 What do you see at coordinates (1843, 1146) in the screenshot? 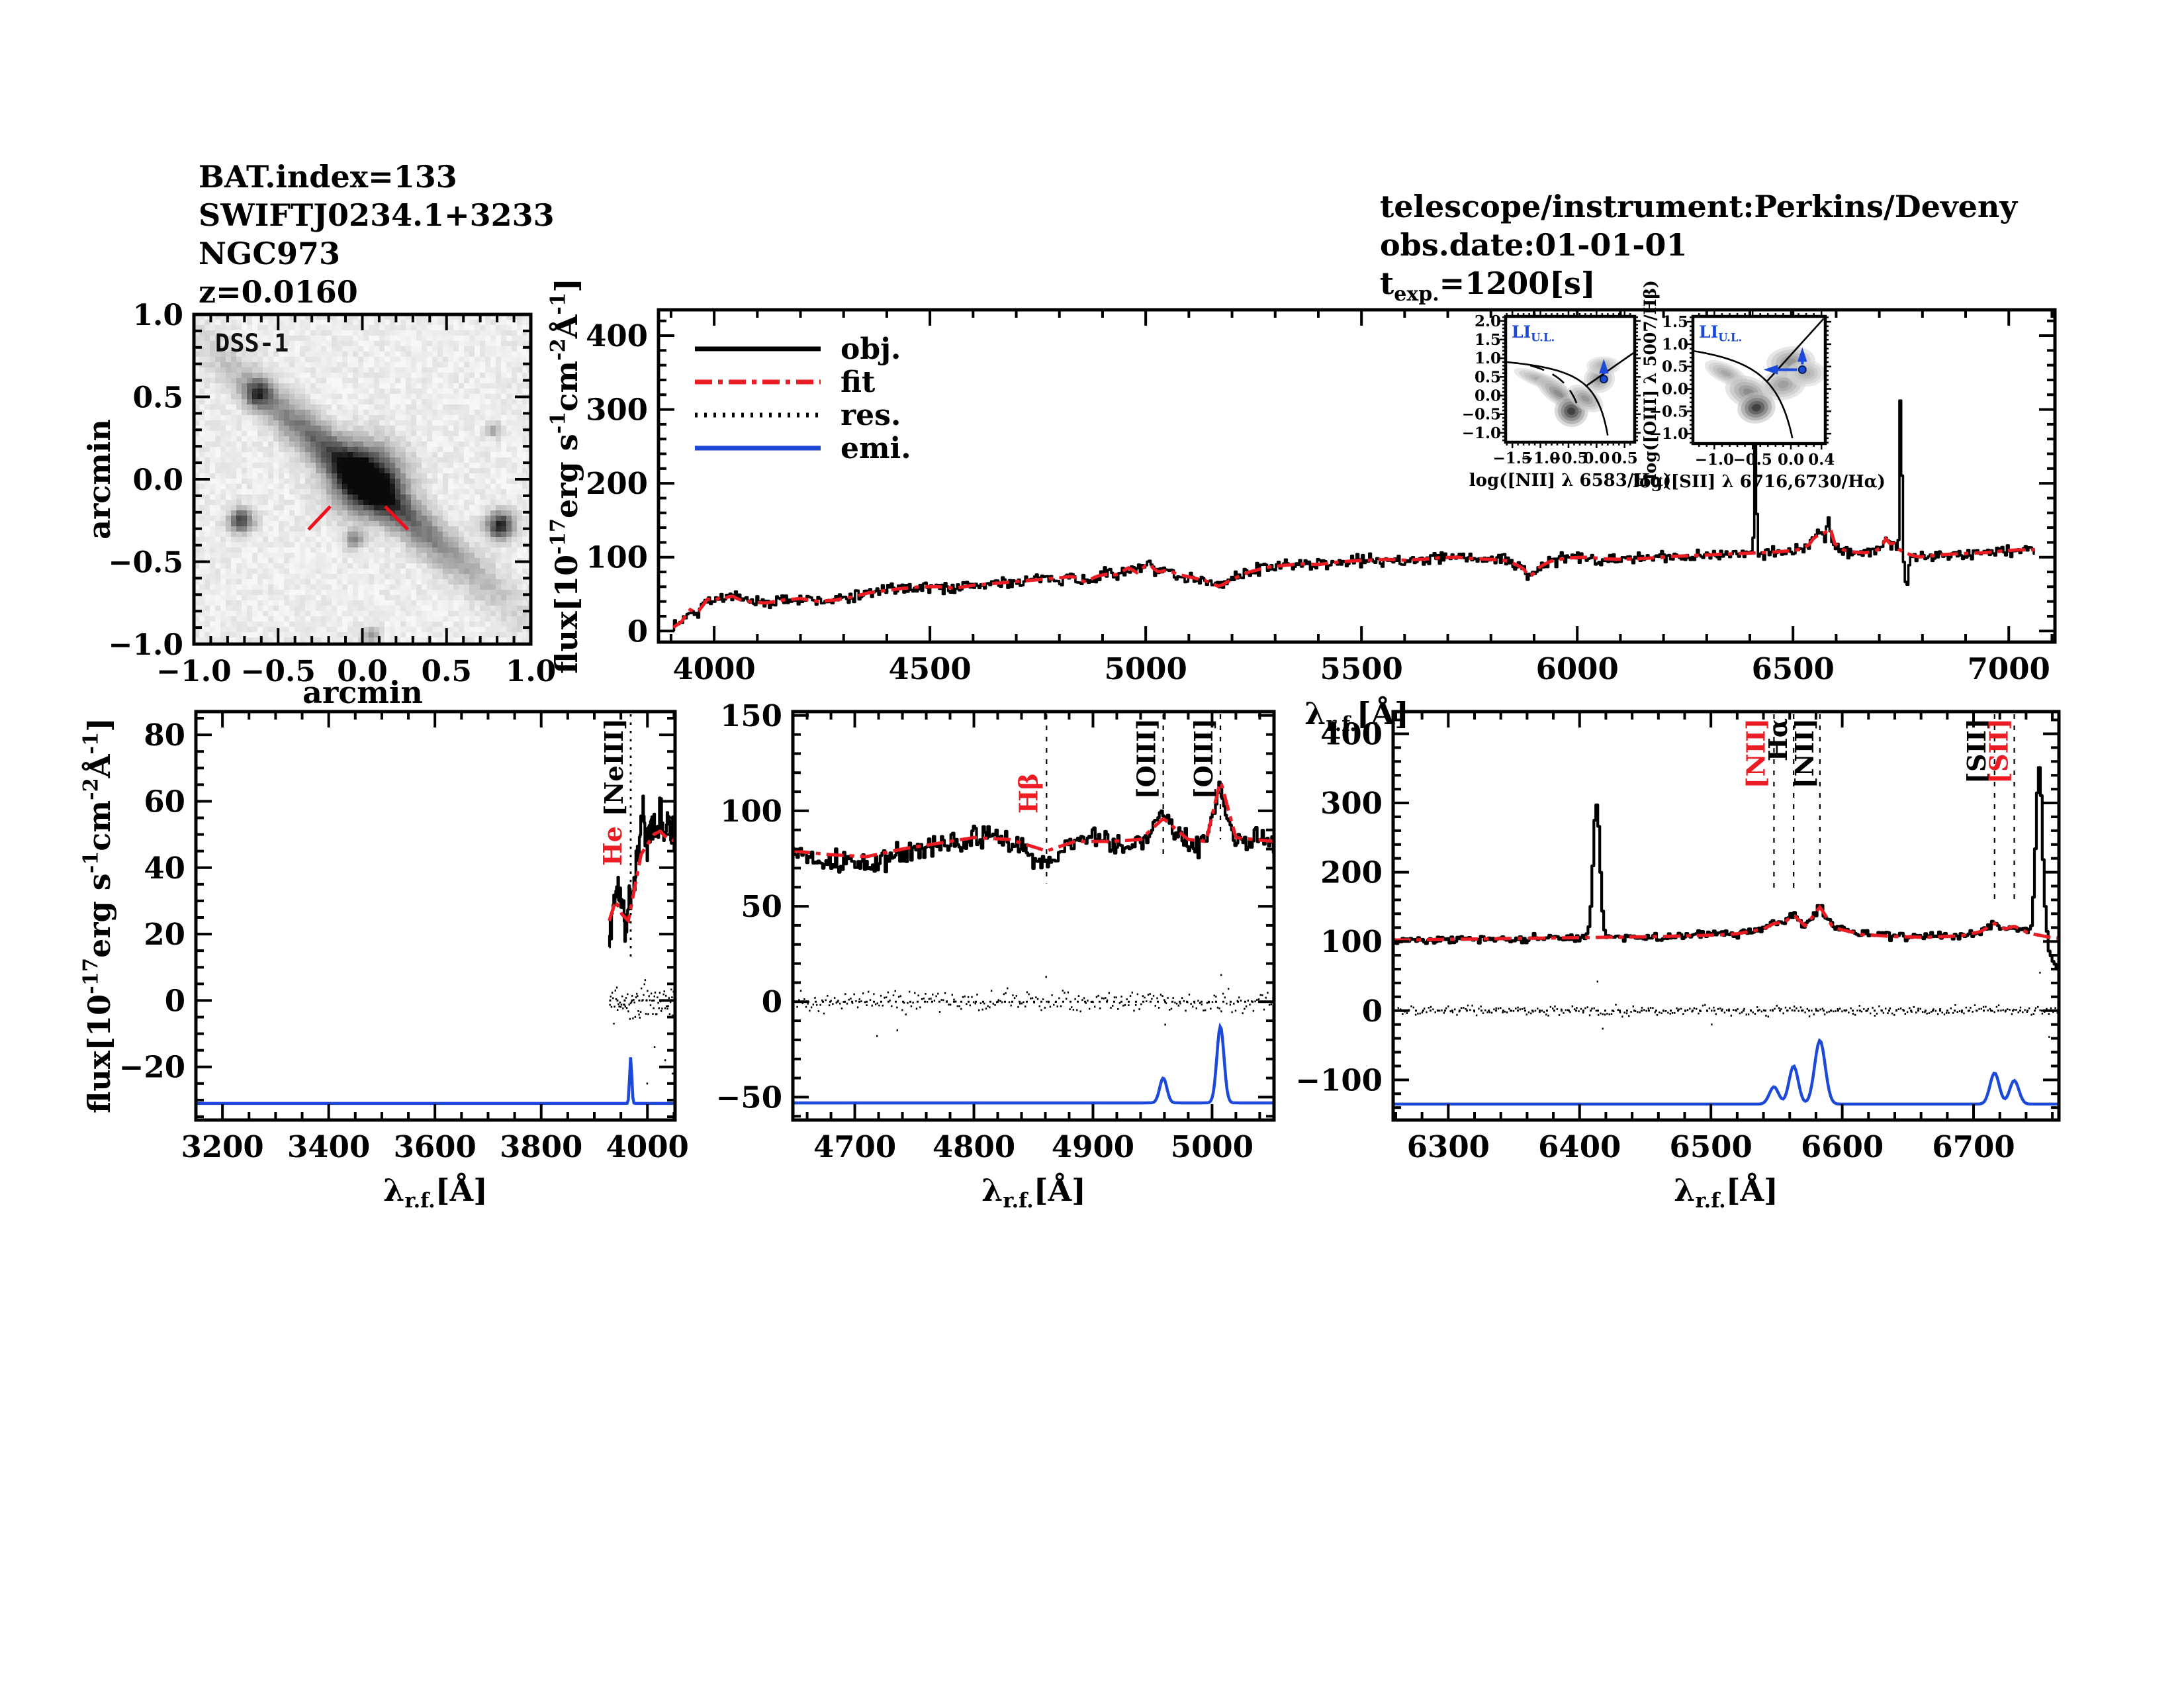
I see `svg-text: 6600` at bounding box center [1843, 1146].